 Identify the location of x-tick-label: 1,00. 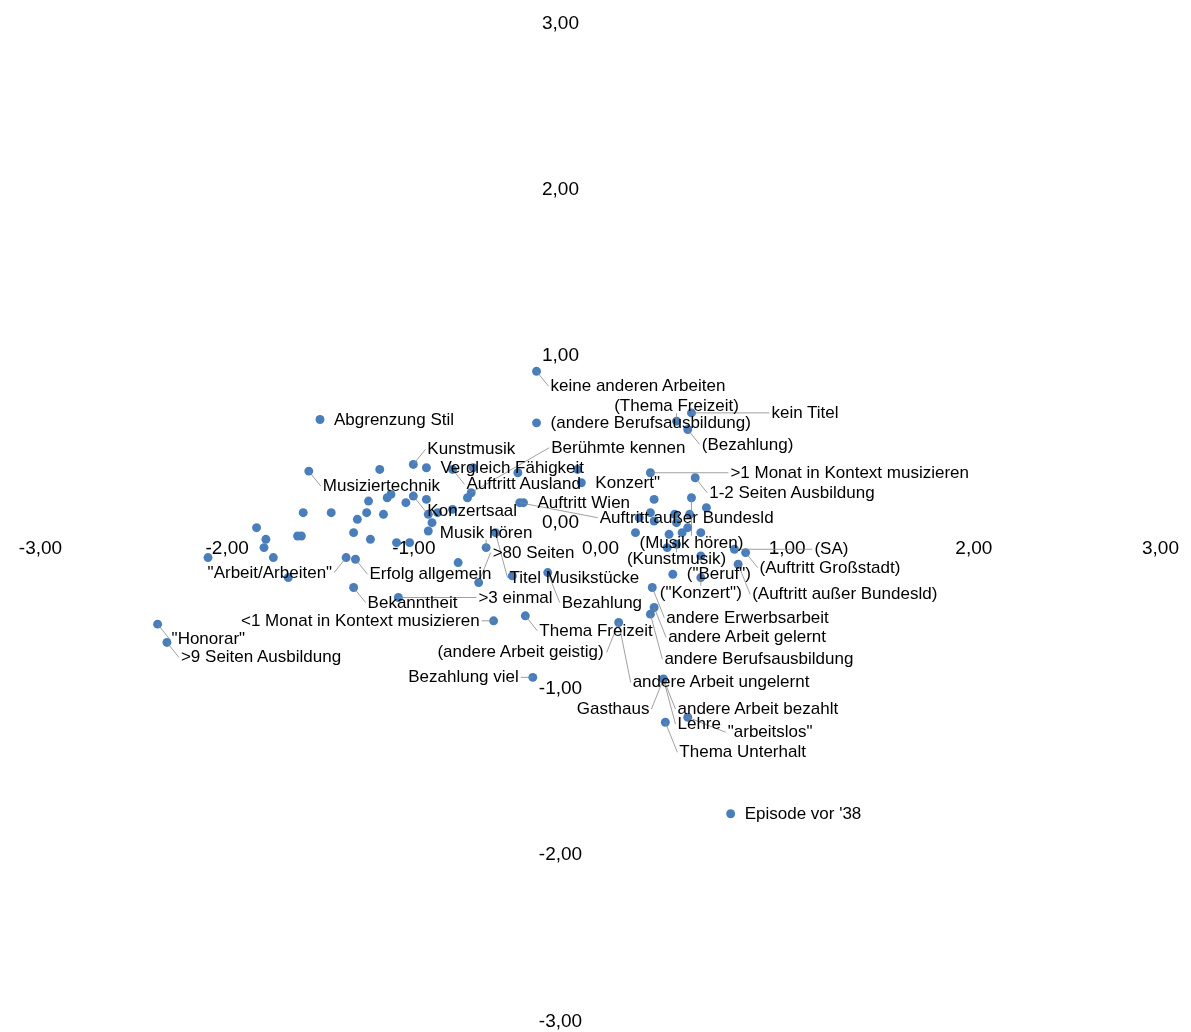
(787, 547).